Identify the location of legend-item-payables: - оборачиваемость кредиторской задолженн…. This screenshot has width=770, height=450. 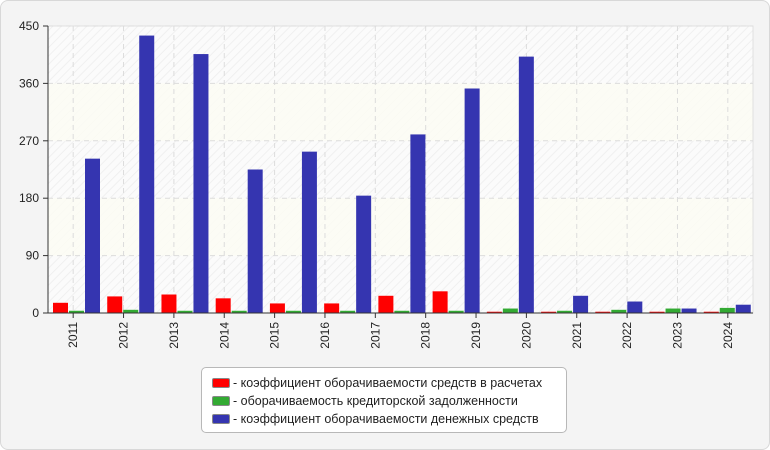
(389, 401).